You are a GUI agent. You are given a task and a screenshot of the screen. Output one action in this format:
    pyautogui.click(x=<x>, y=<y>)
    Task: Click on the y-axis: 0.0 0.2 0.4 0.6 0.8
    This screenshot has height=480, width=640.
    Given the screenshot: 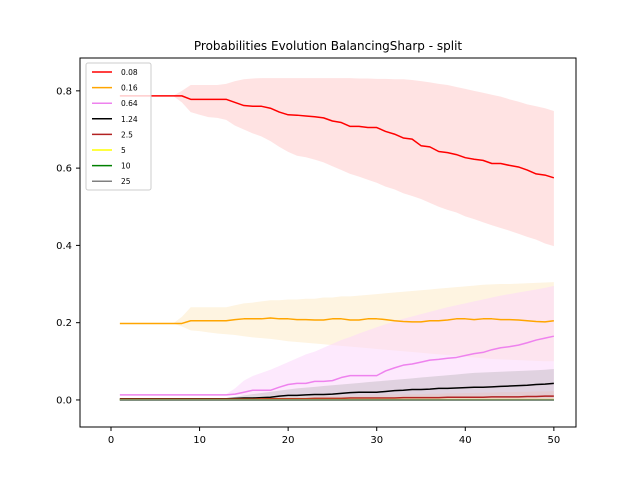 What is the action you would take?
    pyautogui.click(x=68, y=246)
    